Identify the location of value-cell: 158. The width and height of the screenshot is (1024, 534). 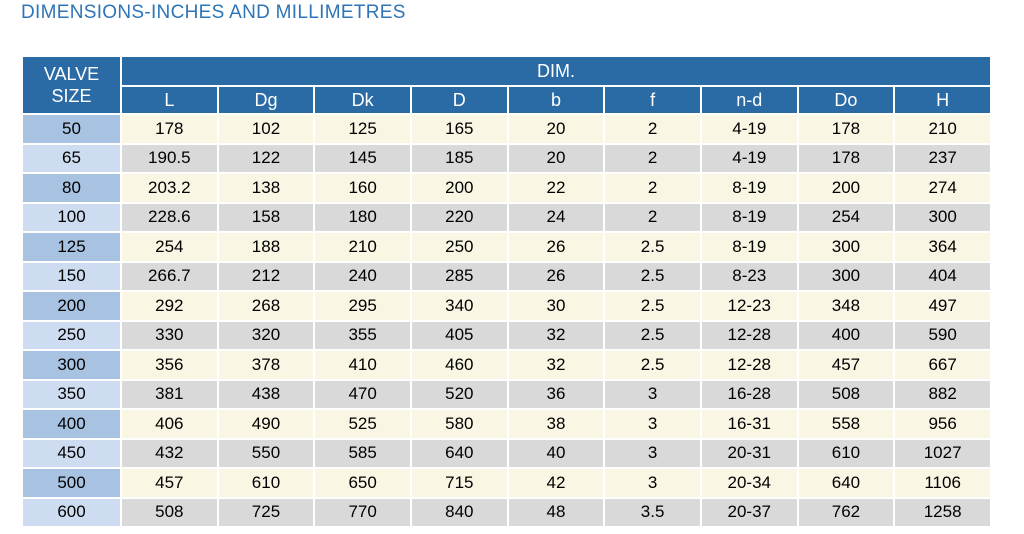
(266, 217).